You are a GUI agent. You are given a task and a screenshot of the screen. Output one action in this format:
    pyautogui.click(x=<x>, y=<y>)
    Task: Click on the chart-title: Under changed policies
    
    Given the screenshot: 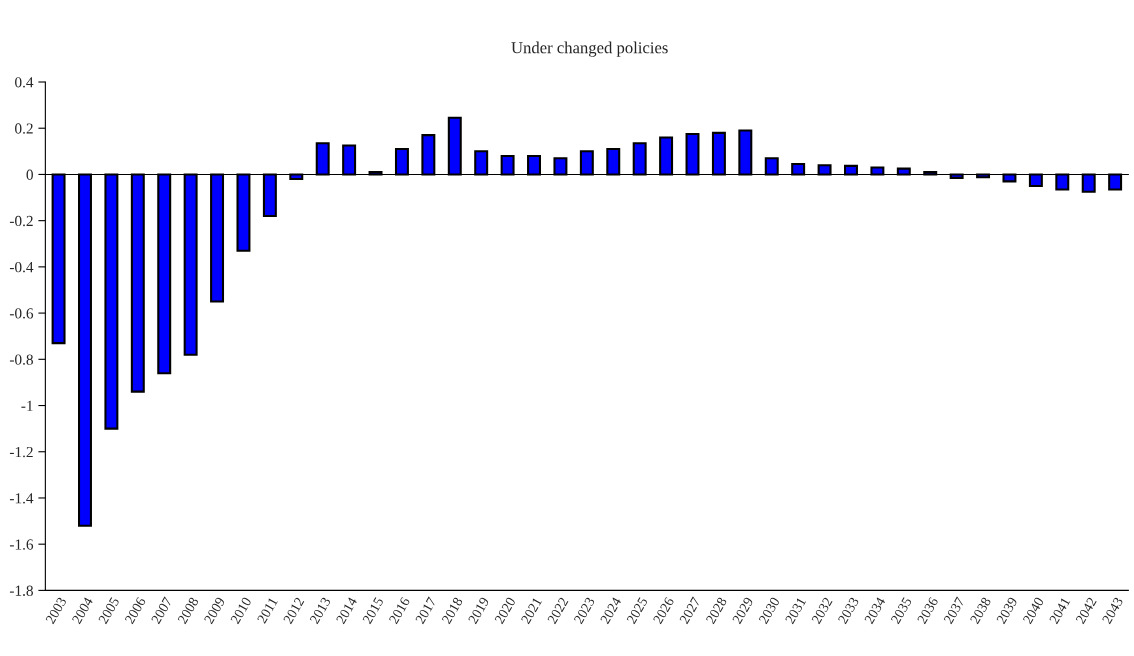 What is the action you would take?
    pyautogui.click(x=589, y=49)
    